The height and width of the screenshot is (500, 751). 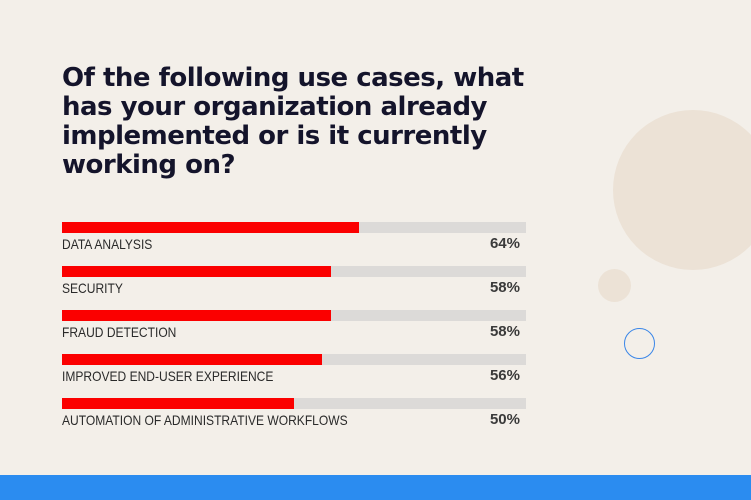 I want to click on category-label: DATA ANALYSIS, so click(x=107, y=244).